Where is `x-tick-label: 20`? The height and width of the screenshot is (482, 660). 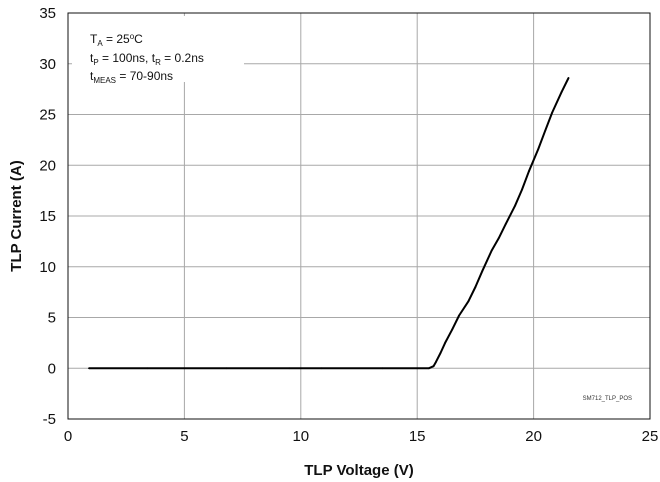
x-tick-label: 20 is located at coordinates (533, 436).